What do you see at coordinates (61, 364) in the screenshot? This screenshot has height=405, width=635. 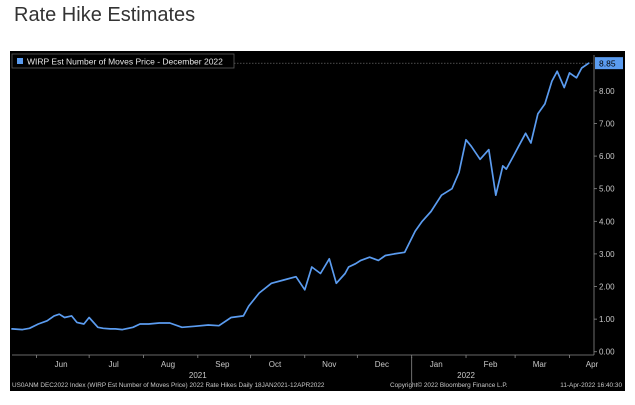 I see `x-tick-label: Jun` at bounding box center [61, 364].